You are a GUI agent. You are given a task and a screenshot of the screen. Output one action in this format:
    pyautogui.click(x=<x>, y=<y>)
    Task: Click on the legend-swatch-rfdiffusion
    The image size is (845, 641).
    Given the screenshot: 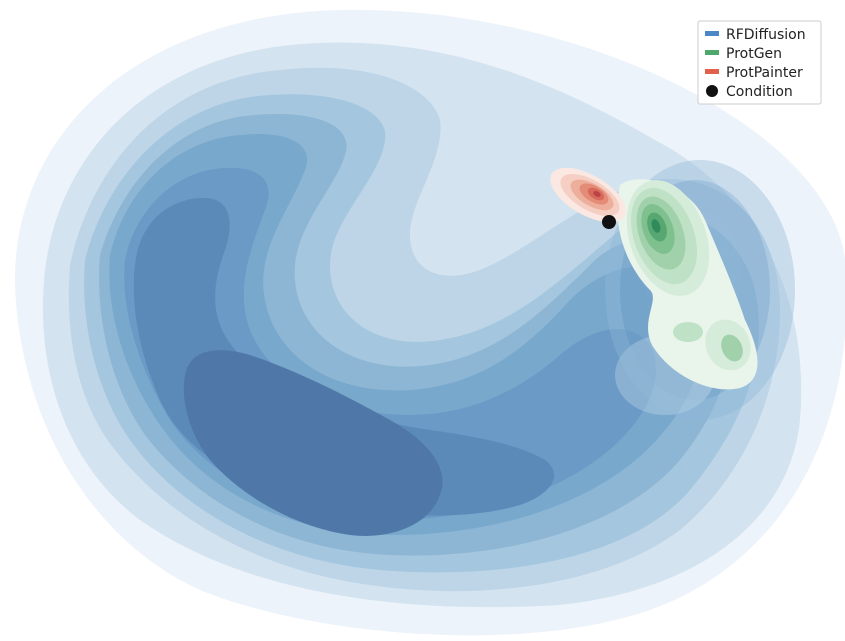 What is the action you would take?
    pyautogui.click(x=712, y=33)
    